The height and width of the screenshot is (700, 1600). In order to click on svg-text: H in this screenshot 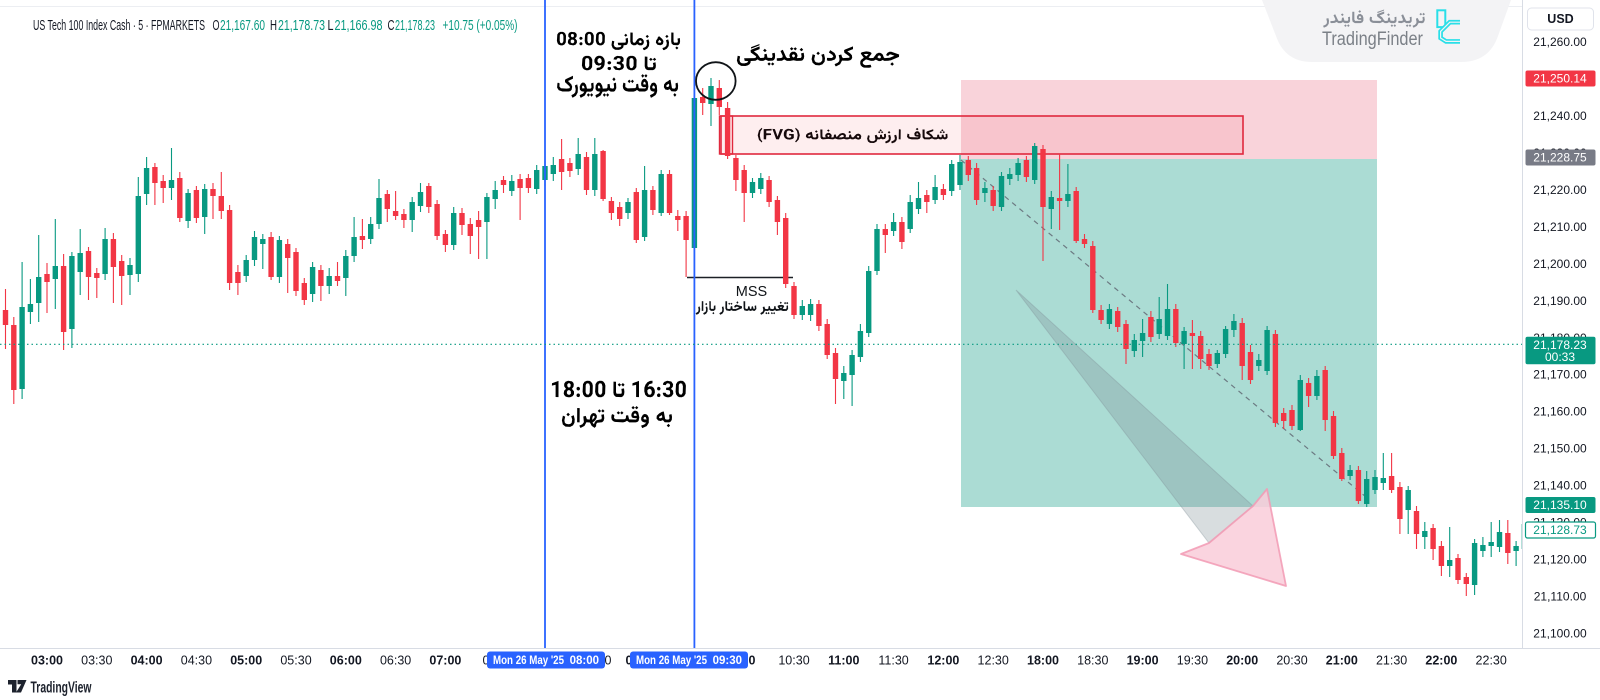, I will do `click(273, 26)`.